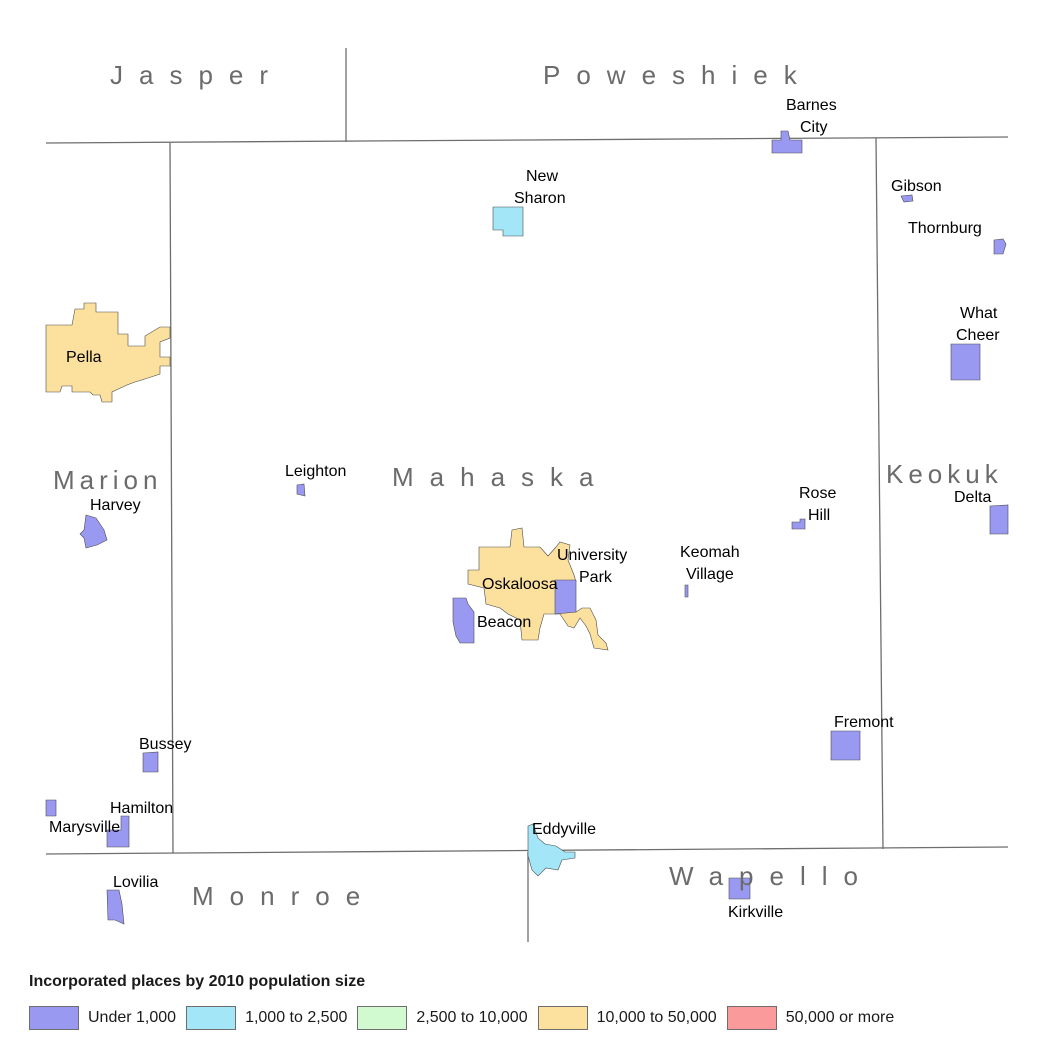 The width and height of the screenshot is (1050, 1050). What do you see at coordinates (978, 335) in the screenshot?
I see `place-label-what-cheer-2: Cheer` at bounding box center [978, 335].